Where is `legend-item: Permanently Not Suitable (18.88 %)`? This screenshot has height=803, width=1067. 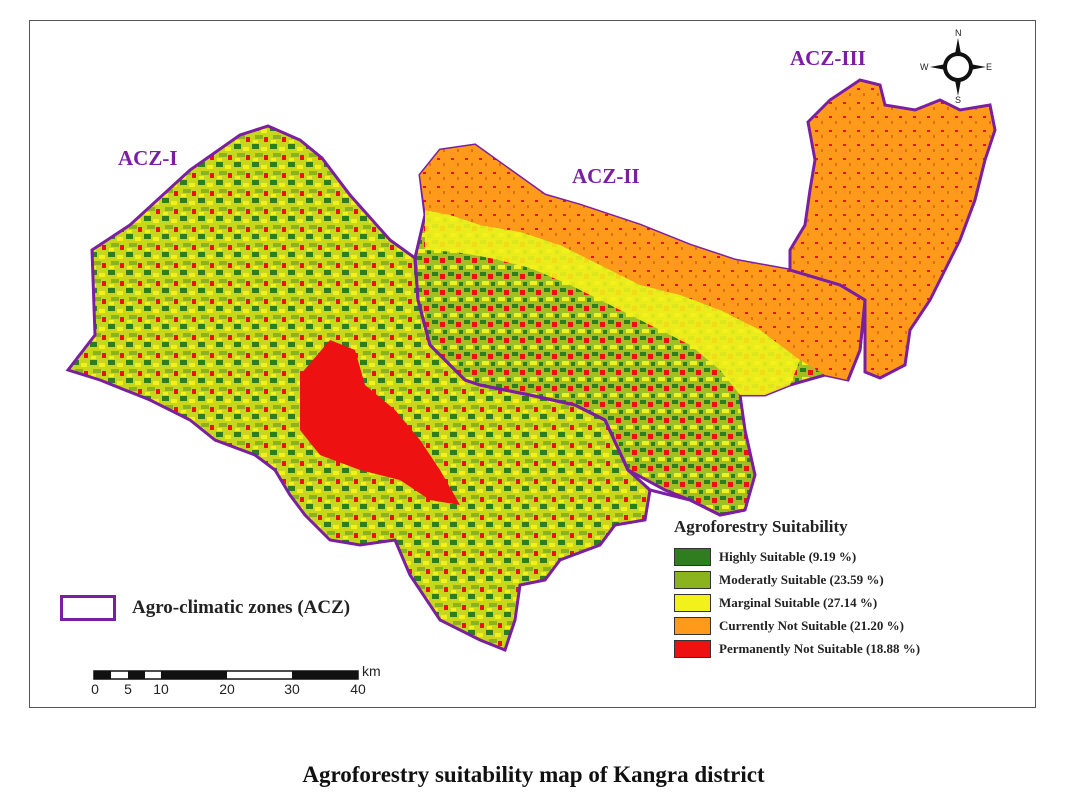 legend-item: Permanently Not Suitable (18.88 %) is located at coordinates (824, 648).